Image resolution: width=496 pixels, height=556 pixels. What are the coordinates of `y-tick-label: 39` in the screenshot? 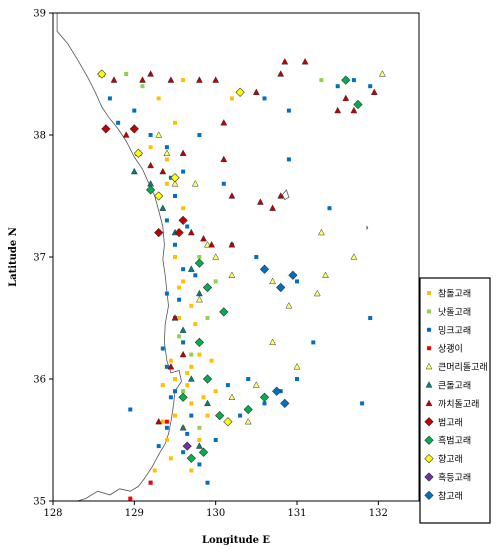 It's located at (39, 14).